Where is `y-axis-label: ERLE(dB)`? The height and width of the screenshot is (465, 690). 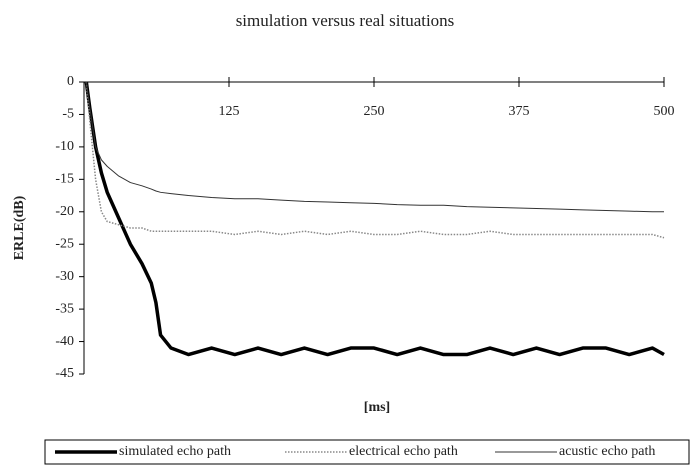
y-axis-label: ERLE(dB) is located at coordinates (19, 227).